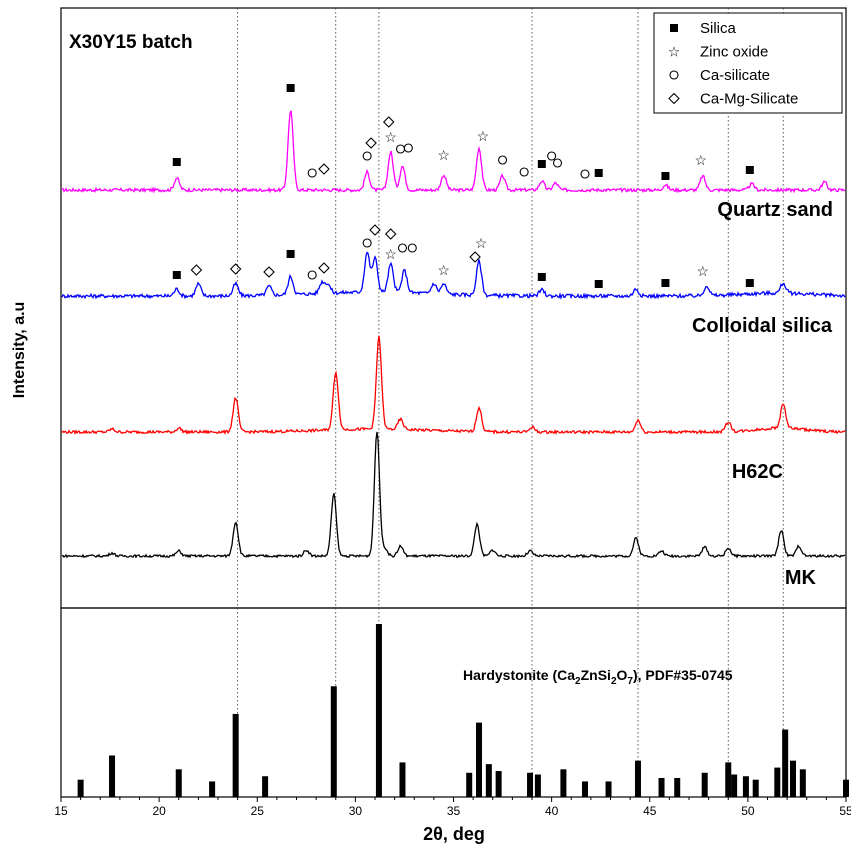  What do you see at coordinates (598, 677) in the screenshot?
I see `reference-pattern-label: Hardystonite (Ca2ZnSi2O7), PDF#35-0745` at bounding box center [598, 677].